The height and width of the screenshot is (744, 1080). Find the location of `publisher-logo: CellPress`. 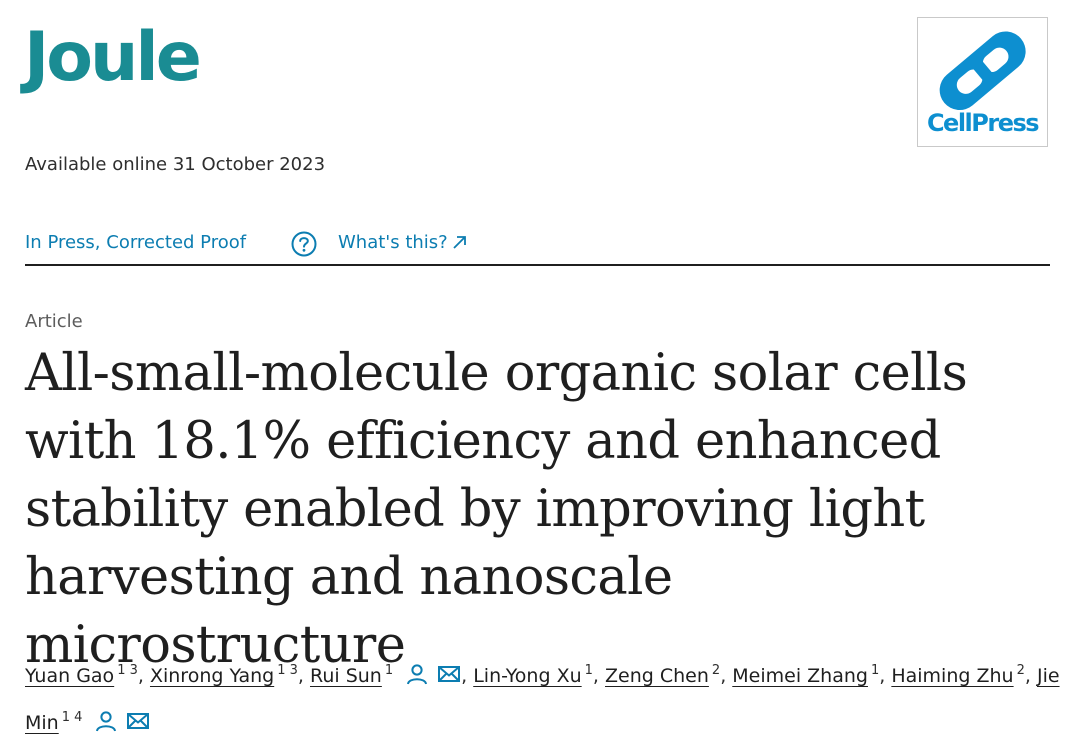

publisher-logo: CellPress is located at coordinates (982, 82).